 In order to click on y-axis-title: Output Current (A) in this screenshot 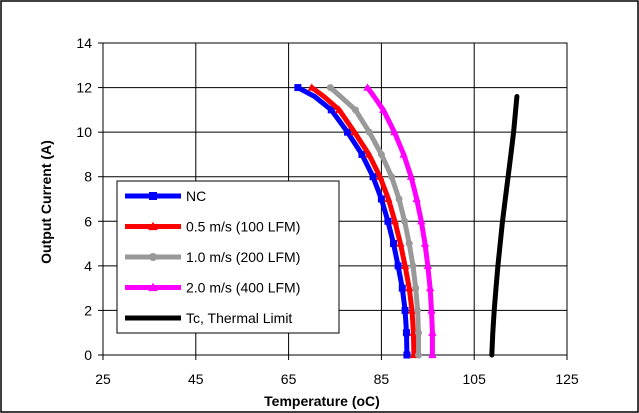, I will do `click(46, 202)`.